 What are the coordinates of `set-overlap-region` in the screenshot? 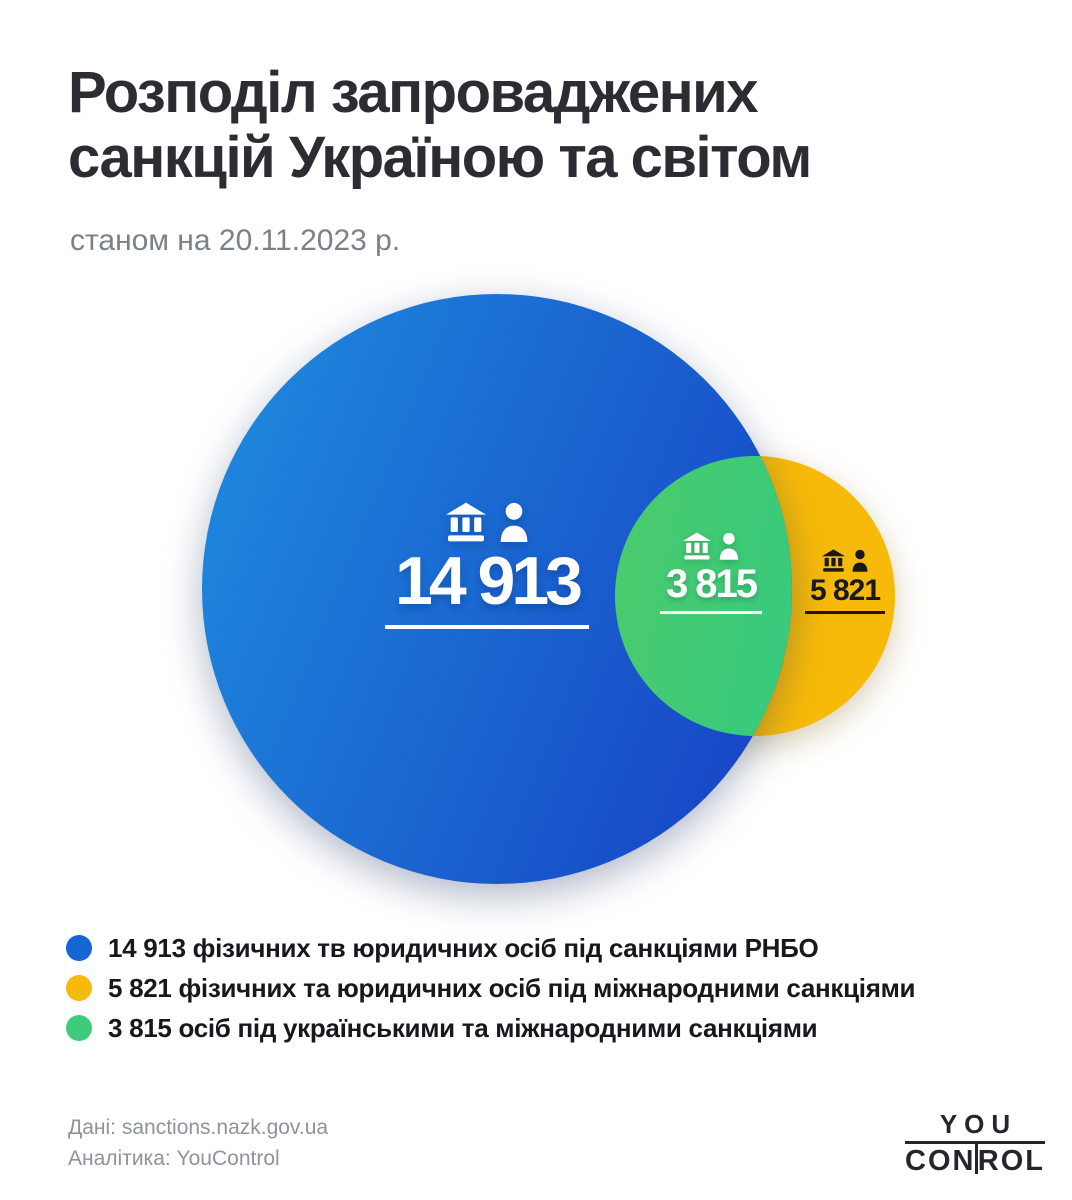 It's located at (703, 596).